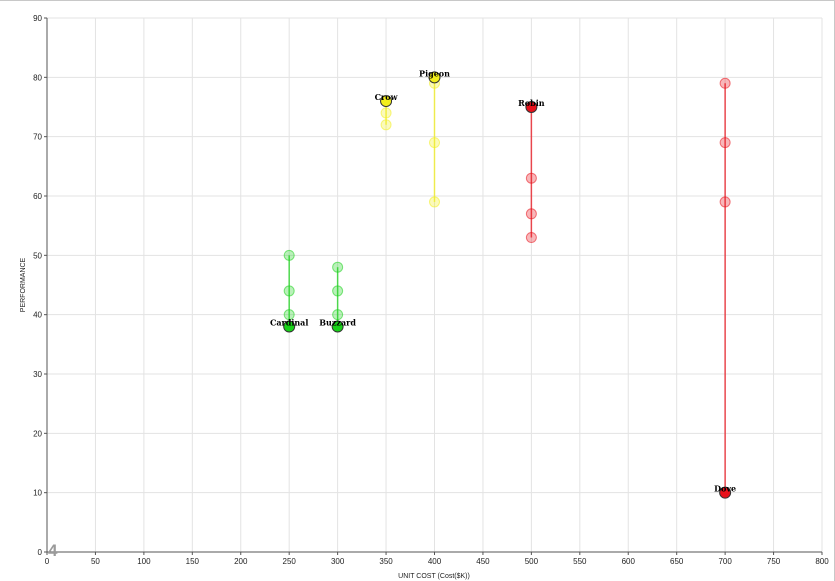 The width and height of the screenshot is (835, 581). Describe the element at coordinates (725, 288) in the screenshot. I see `series-dove: Dove` at that location.